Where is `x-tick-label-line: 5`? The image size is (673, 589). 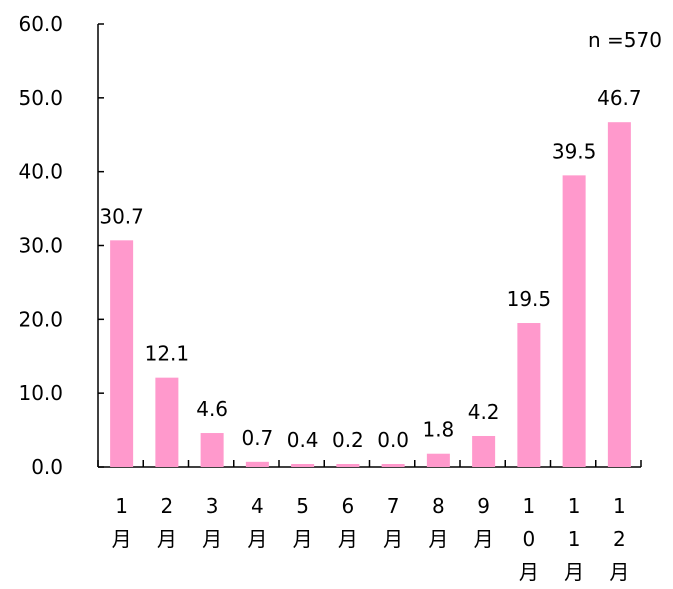 x-tick-label-line: 5 is located at coordinates (302, 506).